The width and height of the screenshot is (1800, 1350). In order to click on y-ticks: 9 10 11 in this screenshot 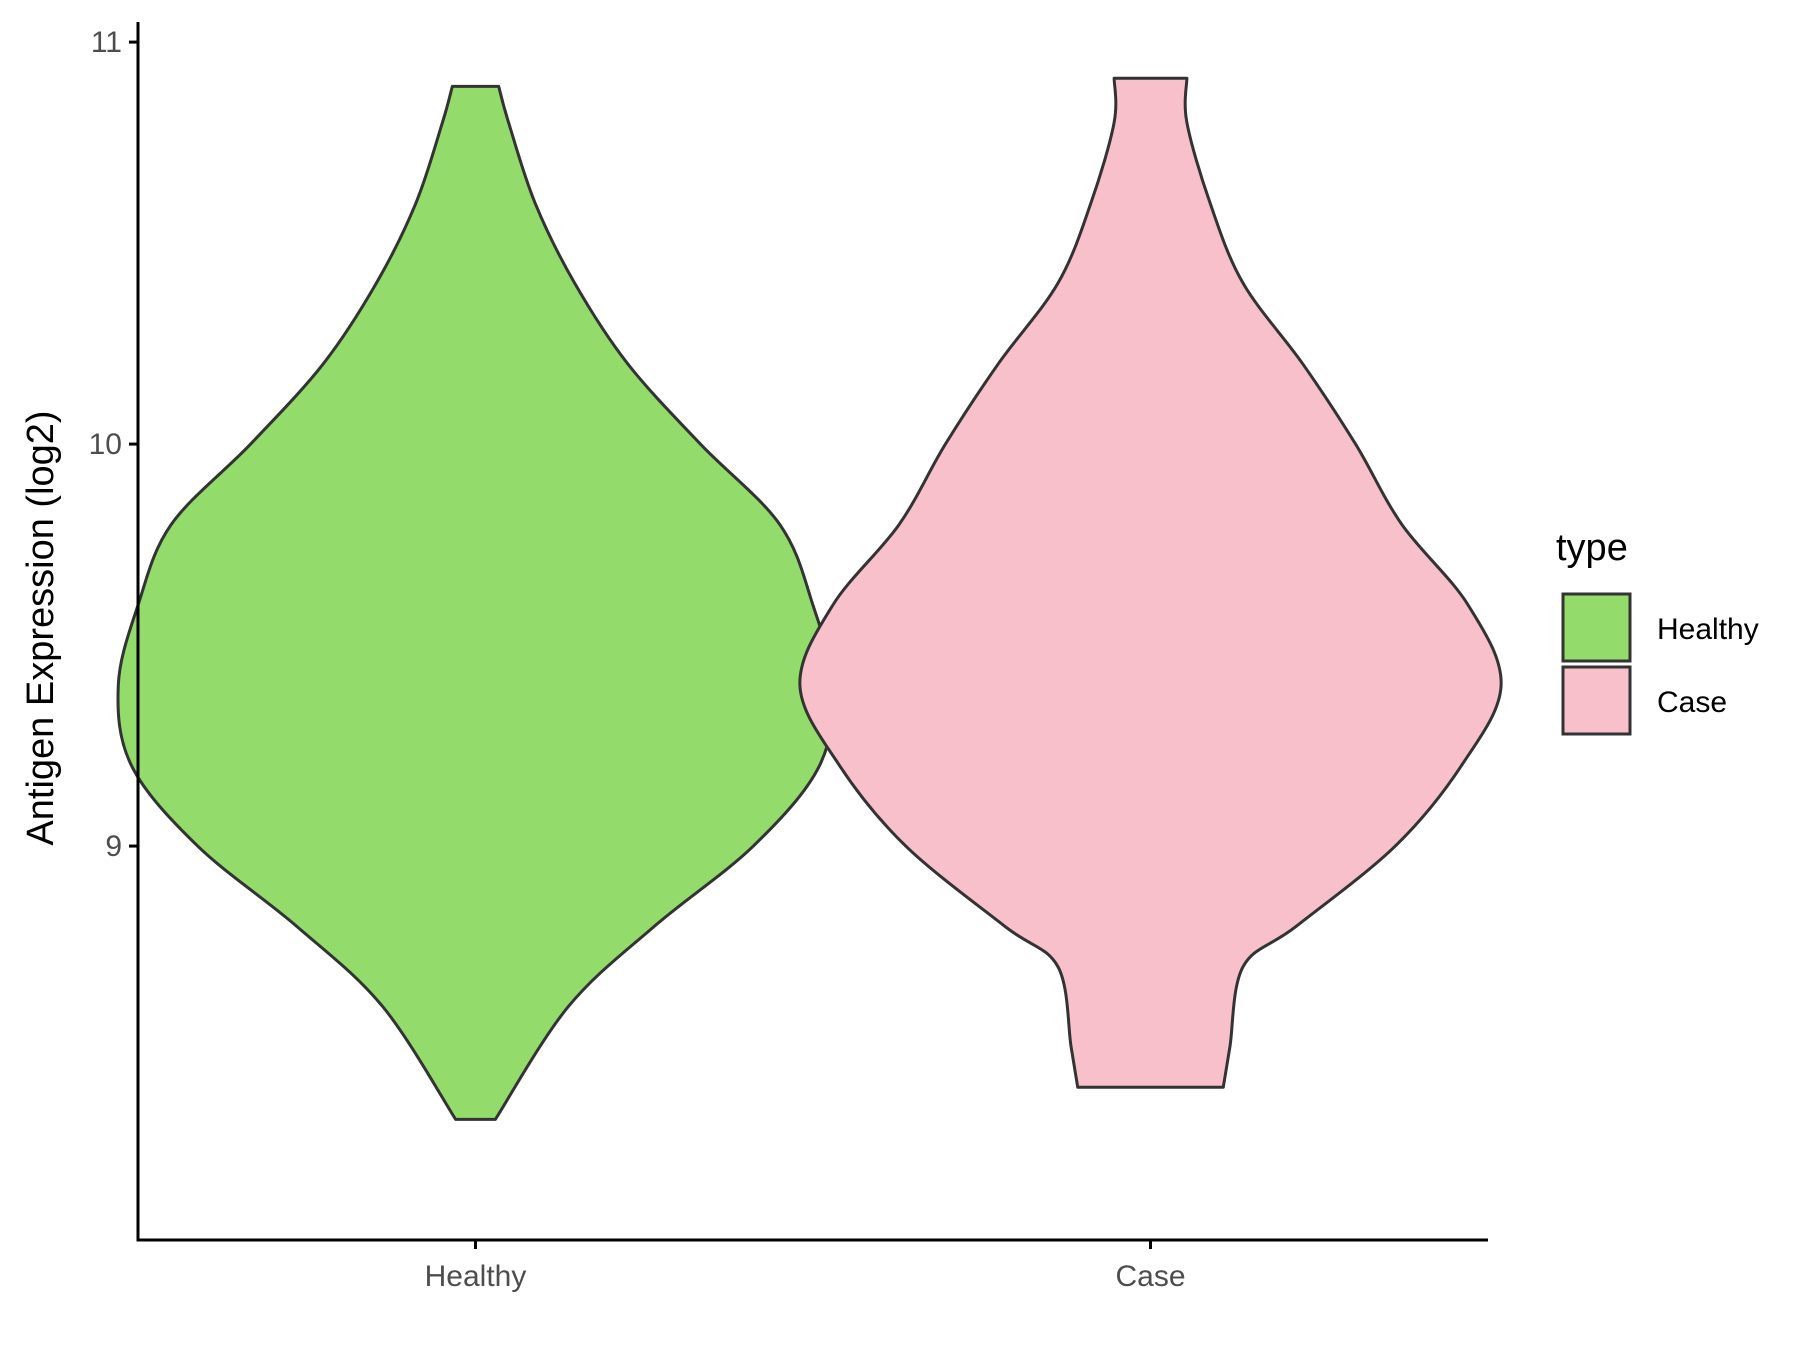, I will do `click(113, 444)`.